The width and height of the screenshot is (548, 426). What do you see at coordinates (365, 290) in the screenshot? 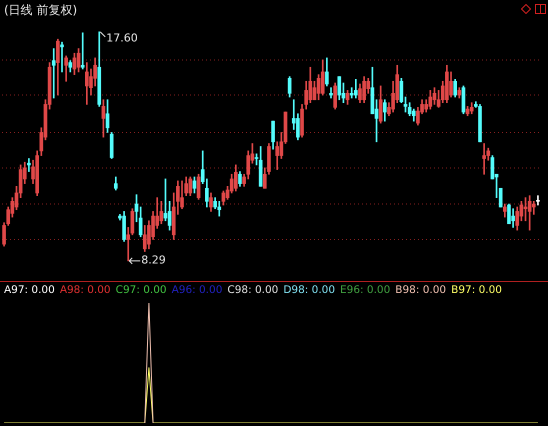
I see `legend-label: E96: 0.00` at bounding box center [365, 290].